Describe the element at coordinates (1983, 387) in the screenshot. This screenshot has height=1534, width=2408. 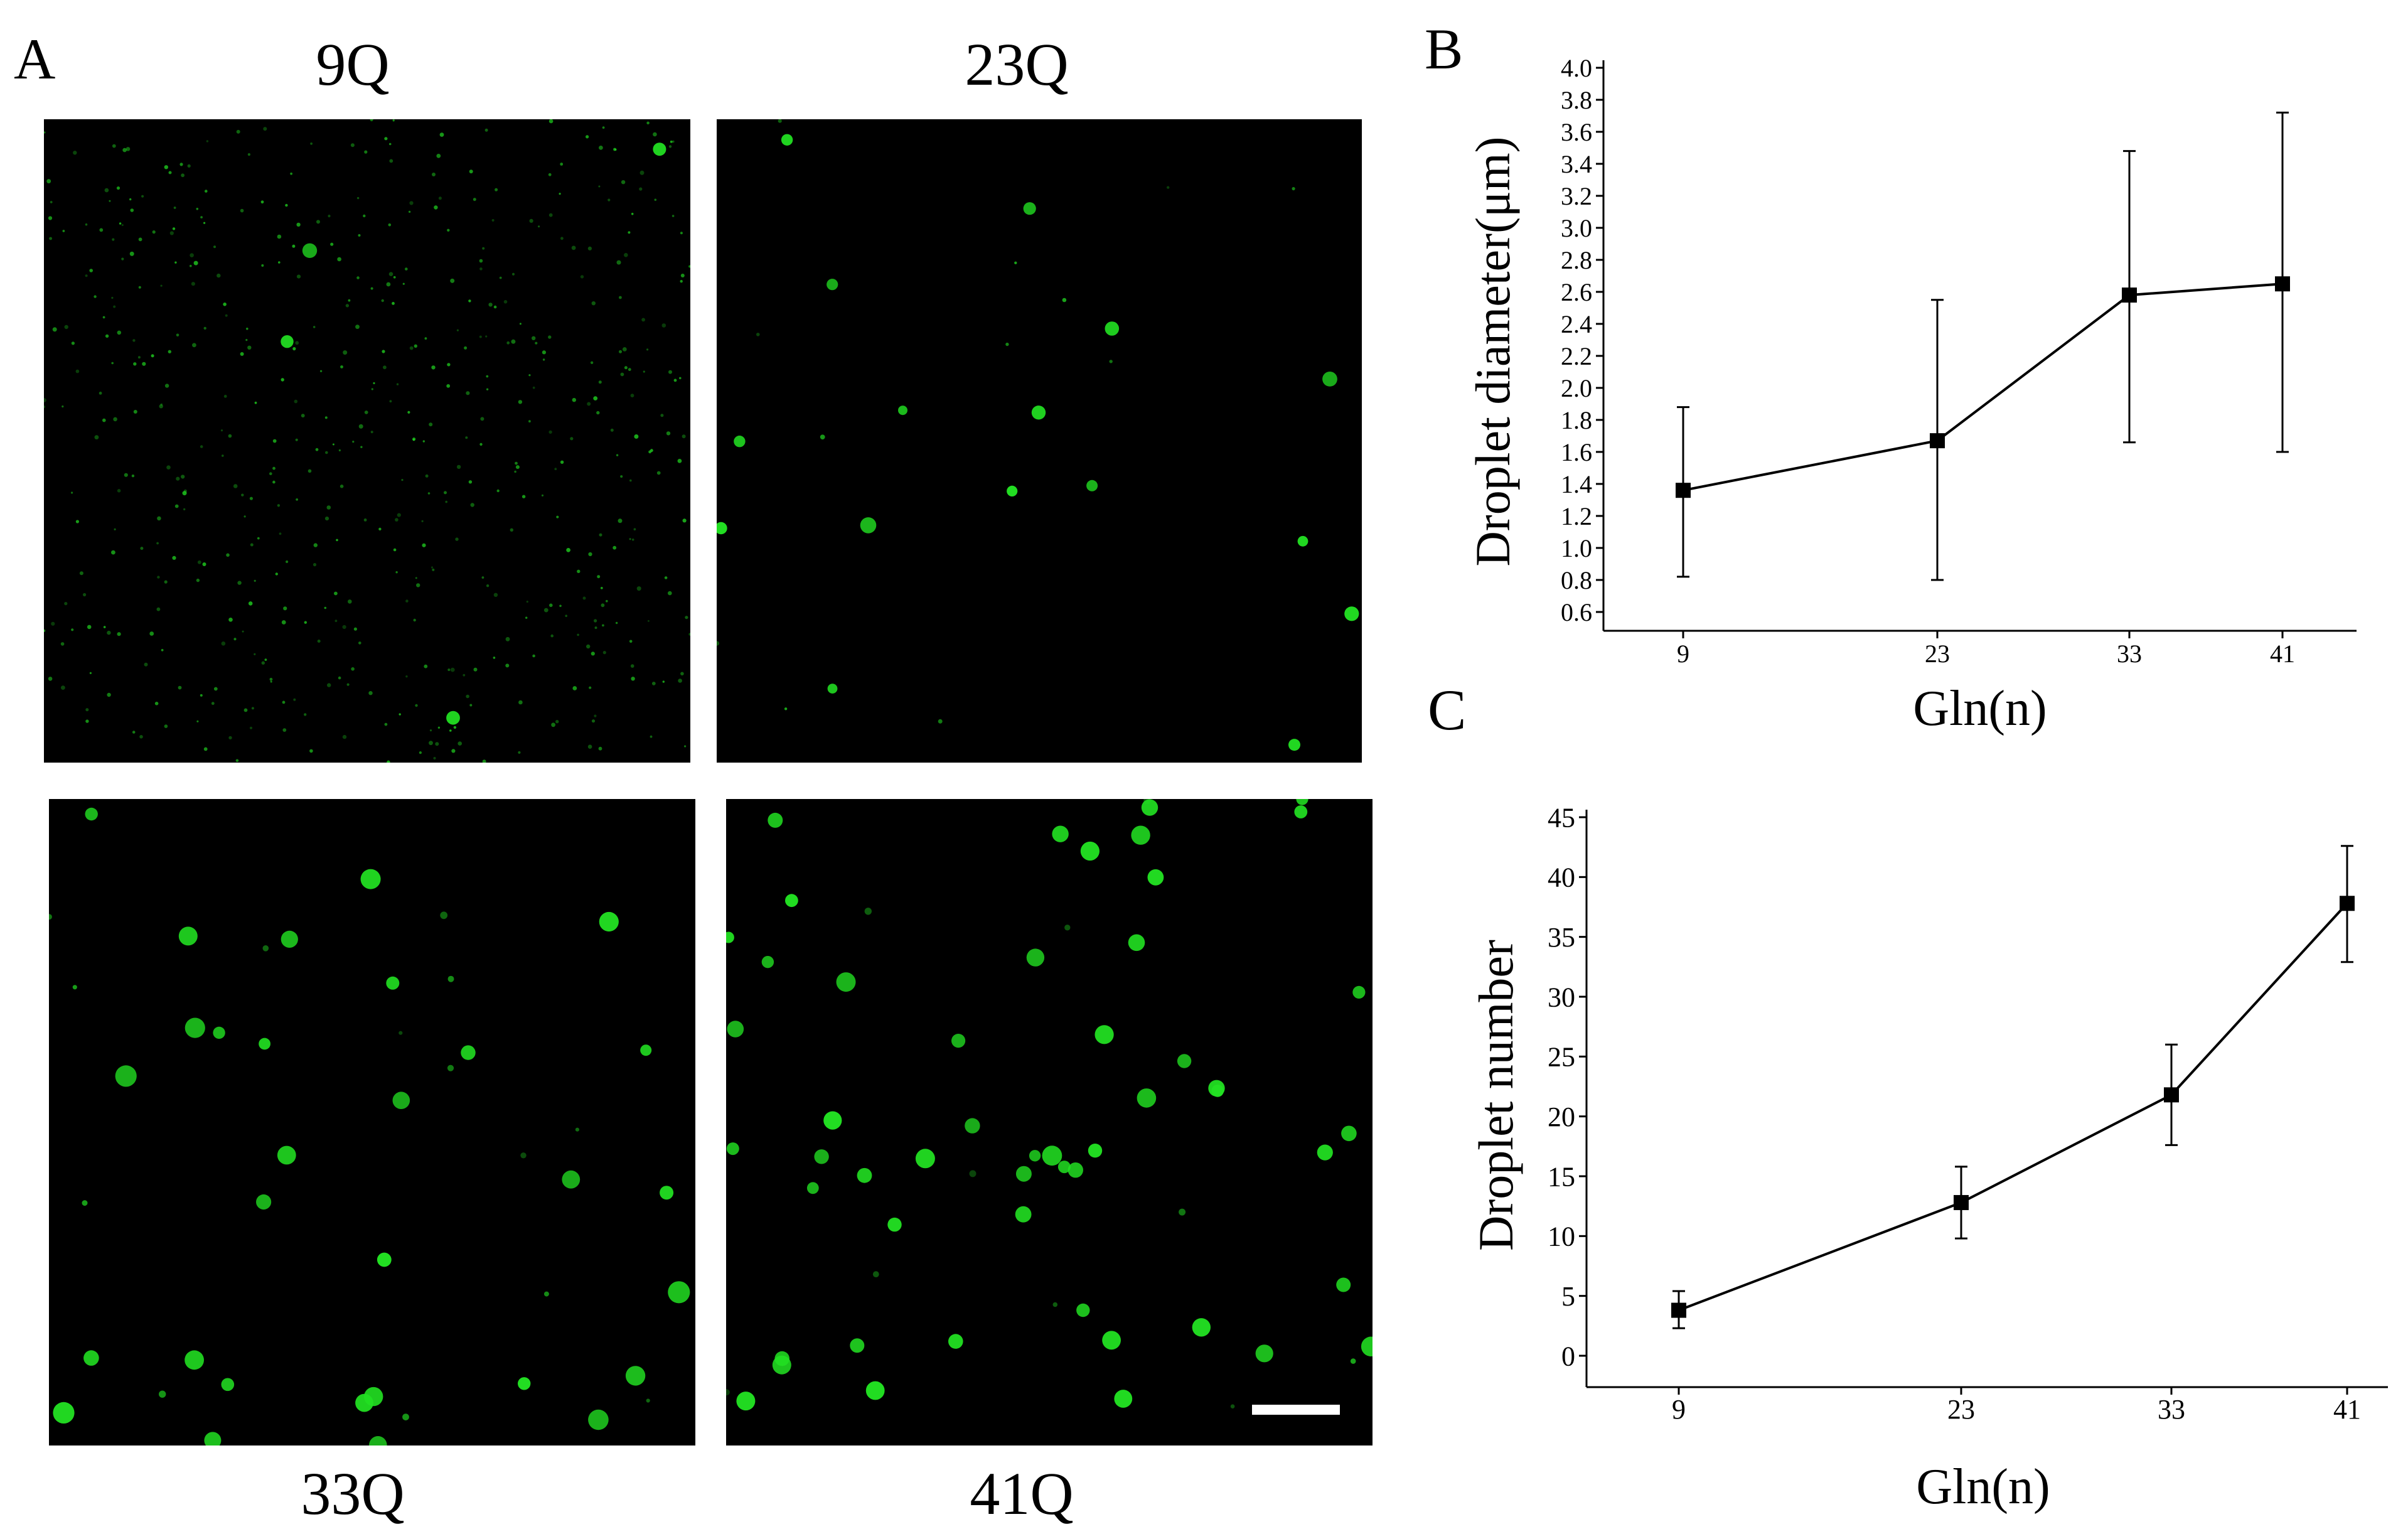
I see `series-line` at that location.